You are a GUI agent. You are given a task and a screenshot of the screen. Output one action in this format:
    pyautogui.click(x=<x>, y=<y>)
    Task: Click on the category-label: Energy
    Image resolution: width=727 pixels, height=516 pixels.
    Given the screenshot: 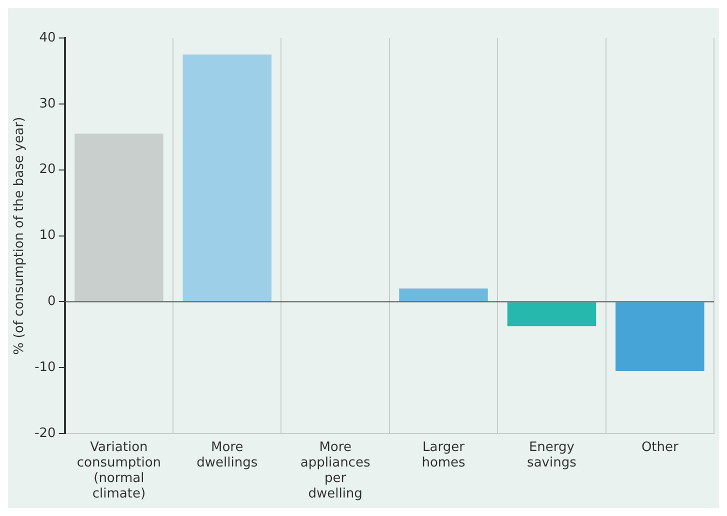 What is the action you would take?
    pyautogui.click(x=551, y=447)
    